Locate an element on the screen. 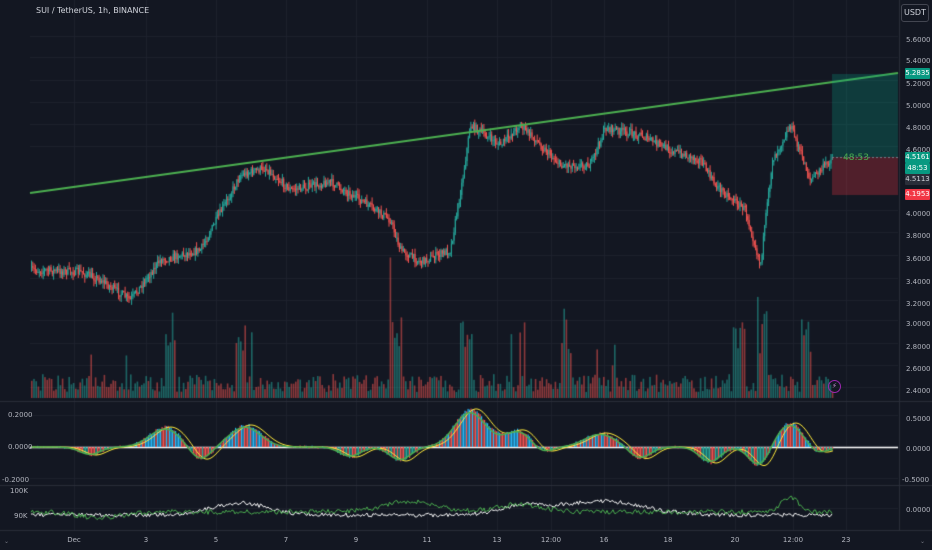  time-label: 5 is located at coordinates (216, 540).